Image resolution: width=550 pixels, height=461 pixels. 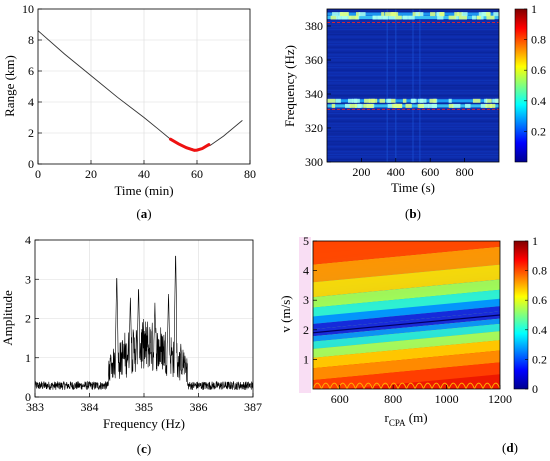 I want to click on a-ytick-label-4: 8, so click(x=31, y=40).